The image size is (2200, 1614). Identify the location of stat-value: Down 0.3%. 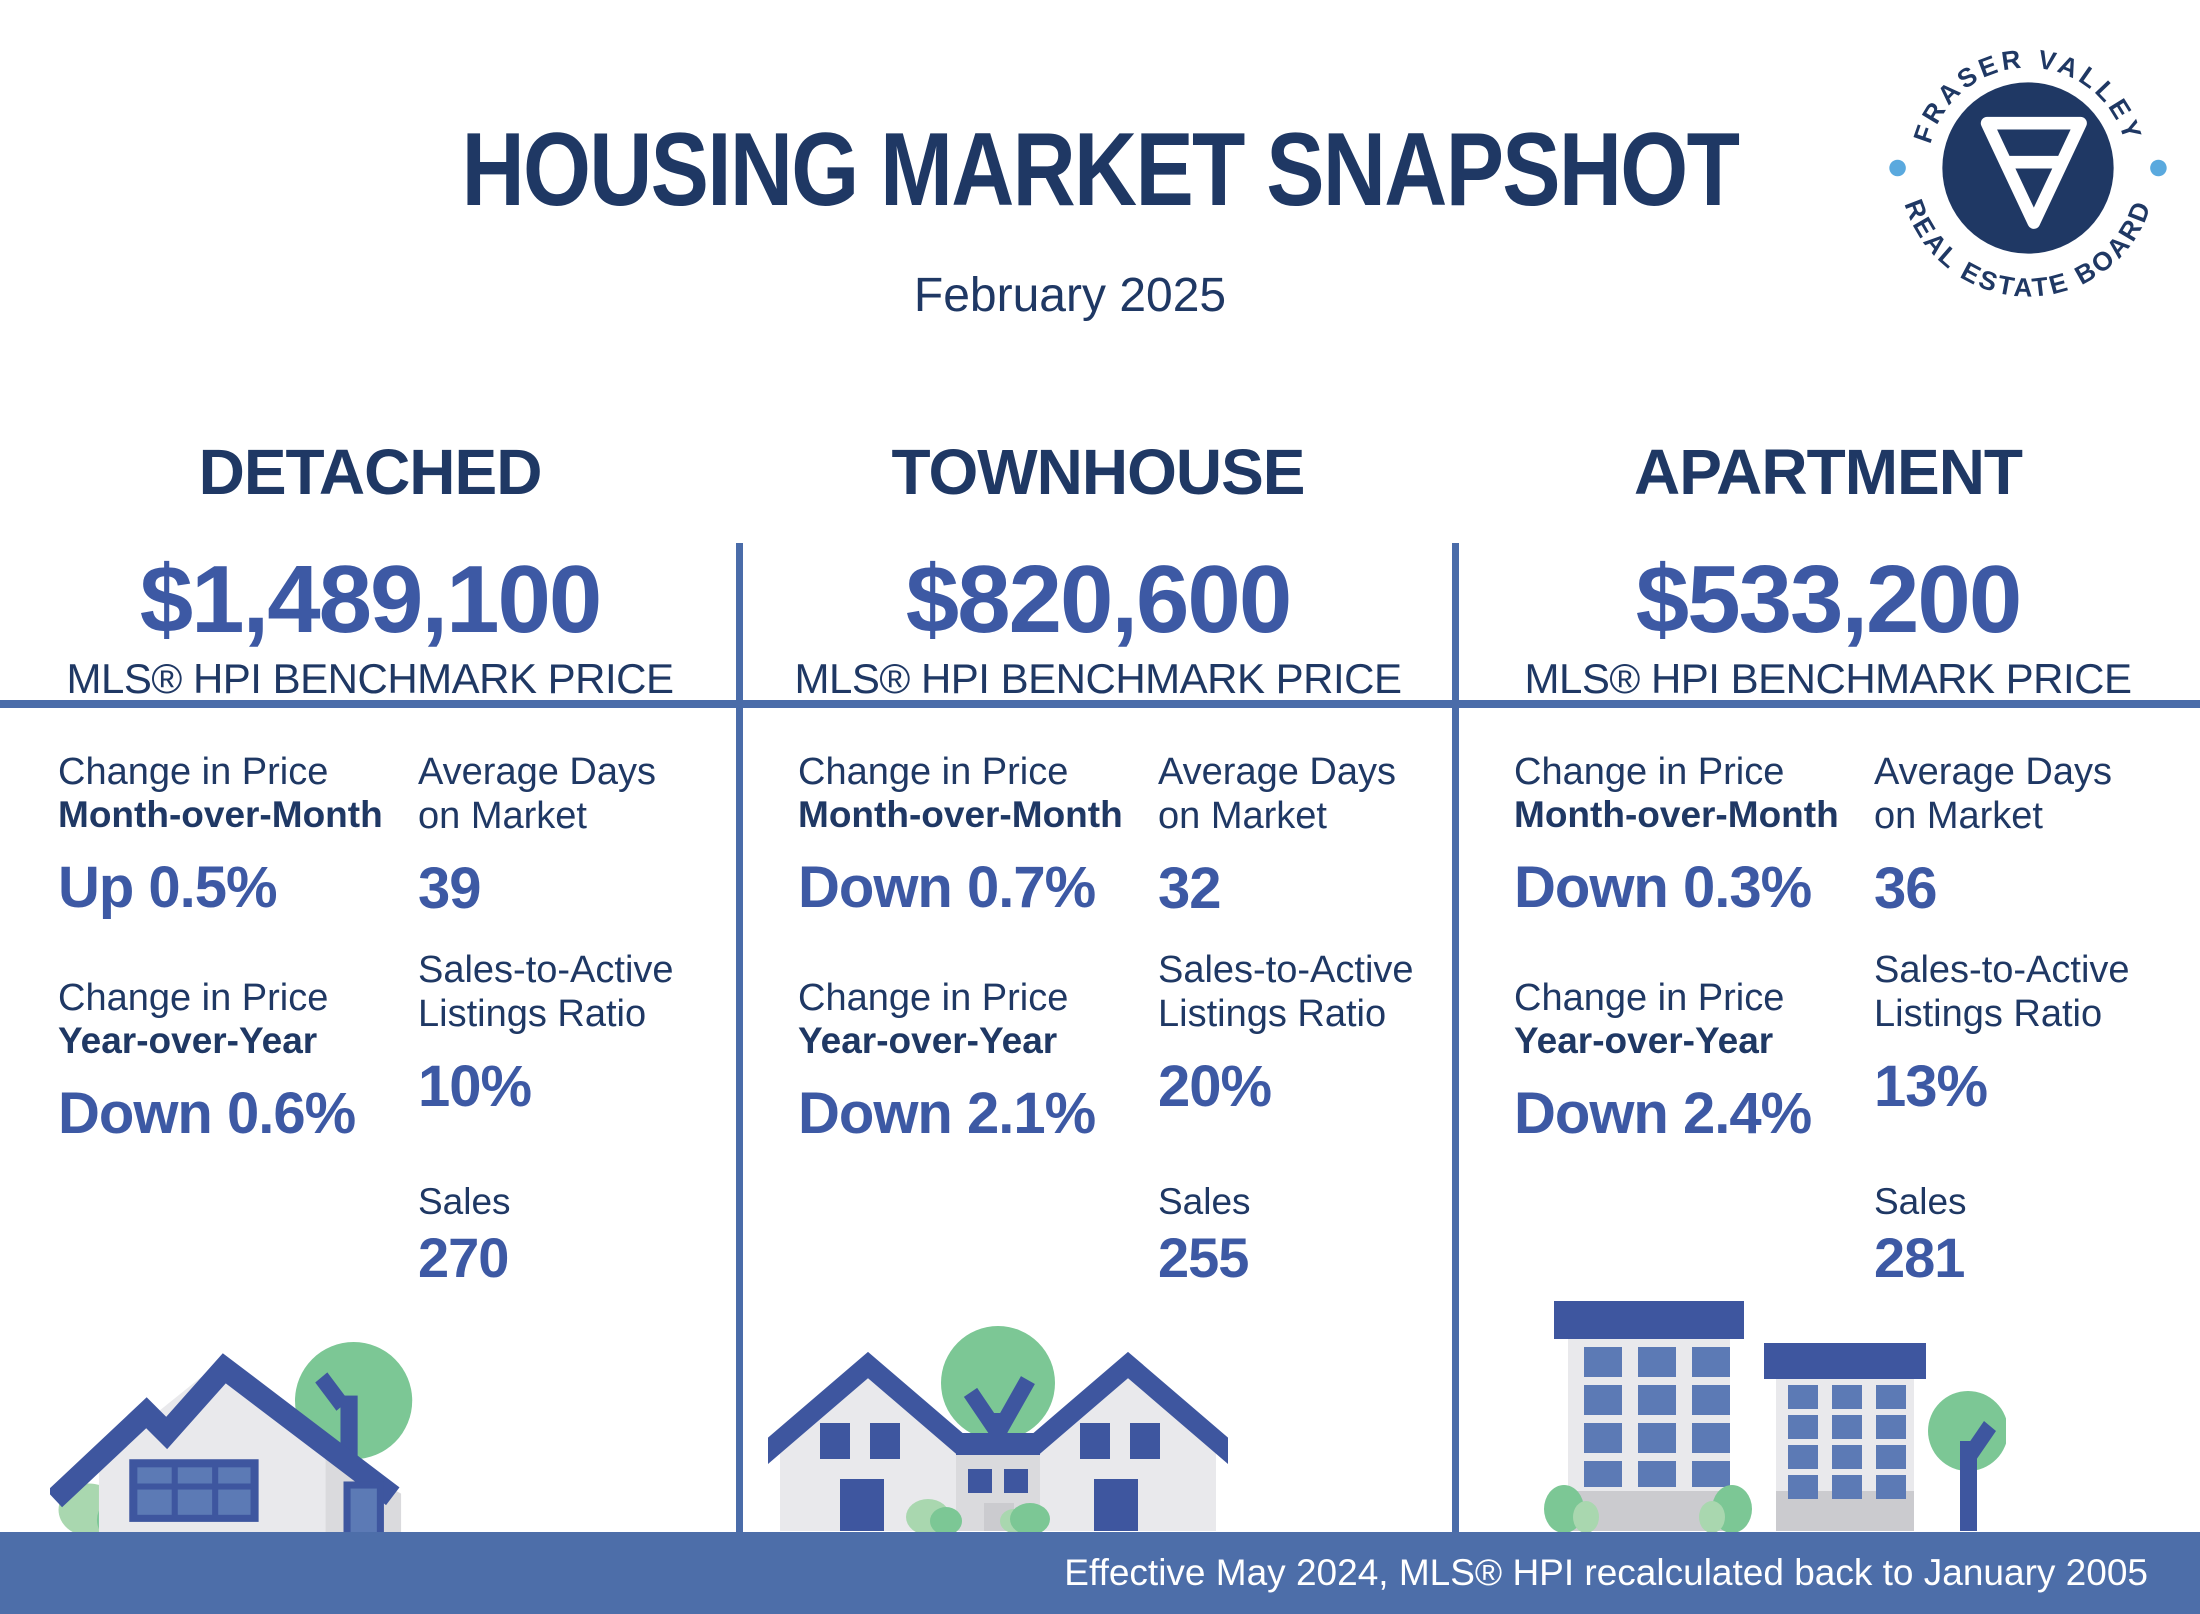
(1663, 887).